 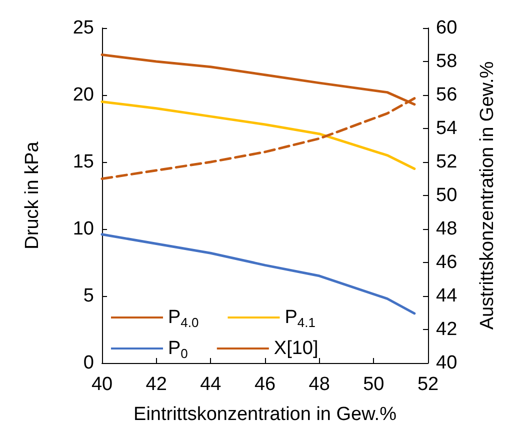 What do you see at coordinates (447, 296) in the screenshot?
I see `y2-tick-label: 44` at bounding box center [447, 296].